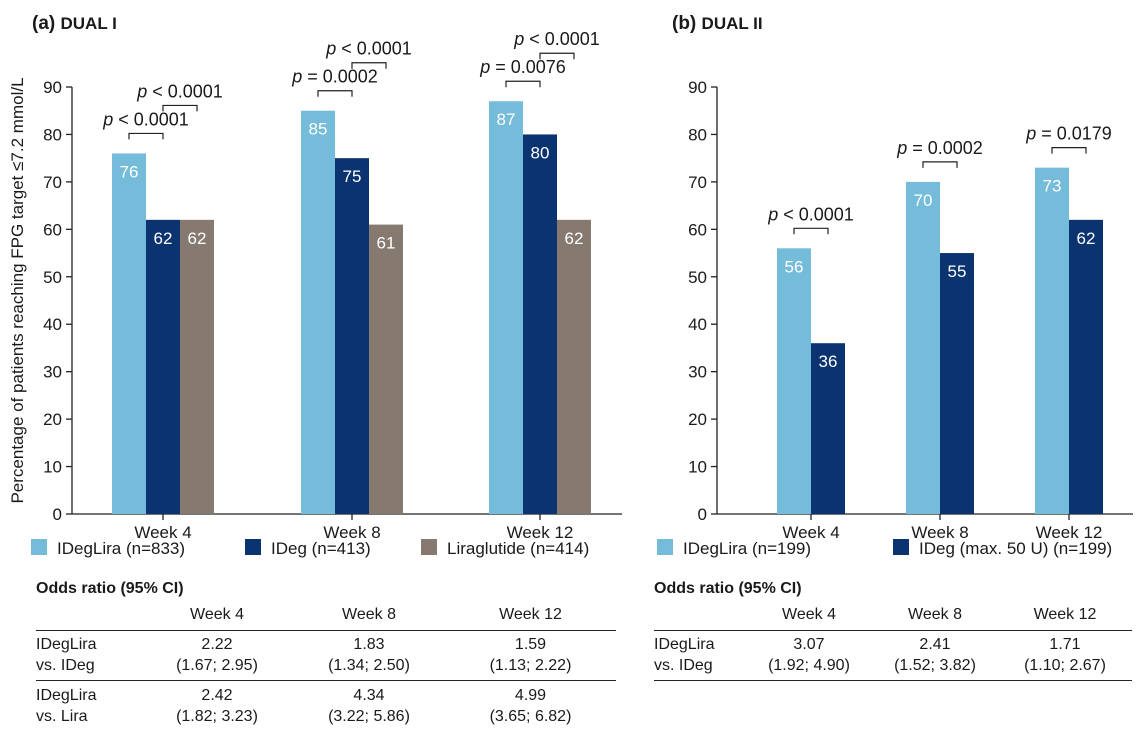 This screenshot has width=1145, height=738. What do you see at coordinates (828, 361) in the screenshot?
I see `bar-value-label: 36` at bounding box center [828, 361].